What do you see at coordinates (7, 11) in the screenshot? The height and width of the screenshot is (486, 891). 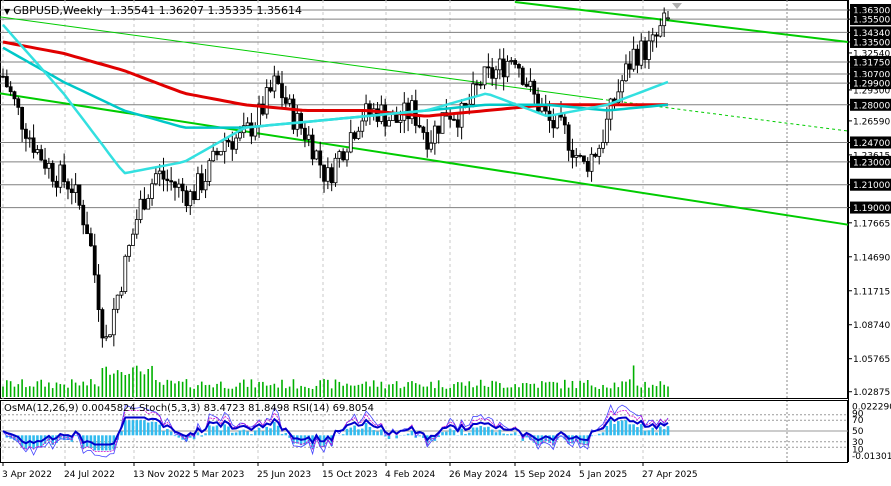 I see `symbol-dropdown-icon: ▼` at bounding box center [7, 11].